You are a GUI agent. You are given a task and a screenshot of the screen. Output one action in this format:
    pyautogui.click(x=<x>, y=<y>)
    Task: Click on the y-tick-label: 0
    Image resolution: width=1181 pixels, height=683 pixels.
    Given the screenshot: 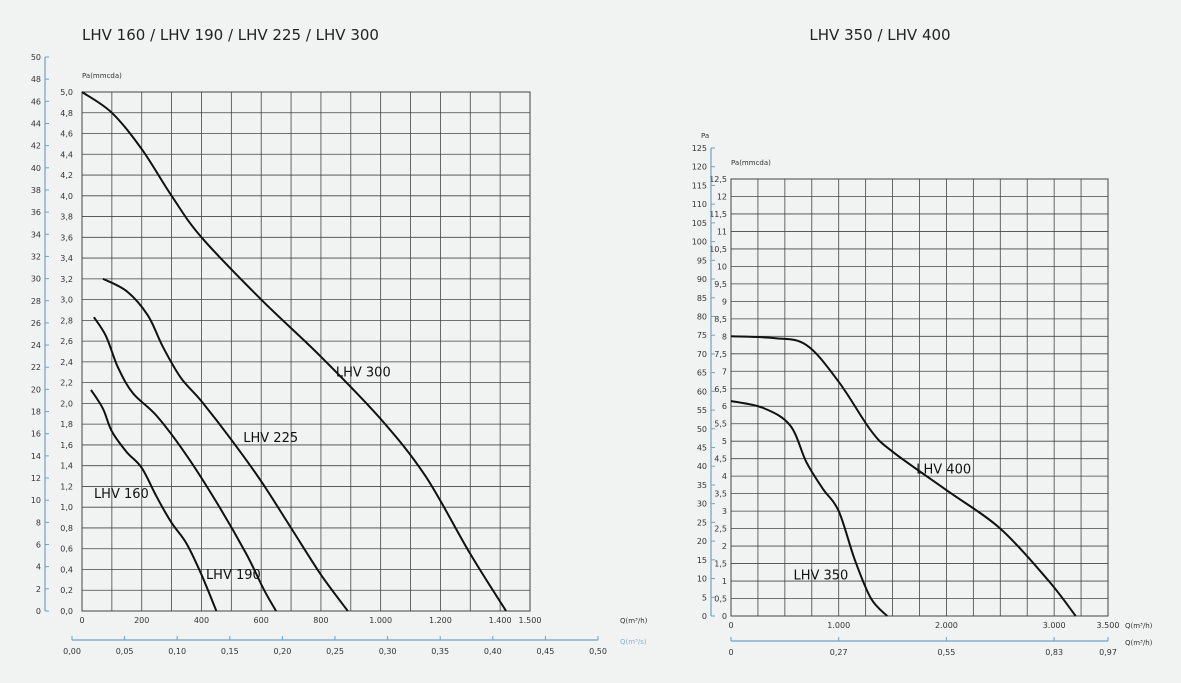 What is the action you would take?
    pyautogui.click(x=724, y=616)
    